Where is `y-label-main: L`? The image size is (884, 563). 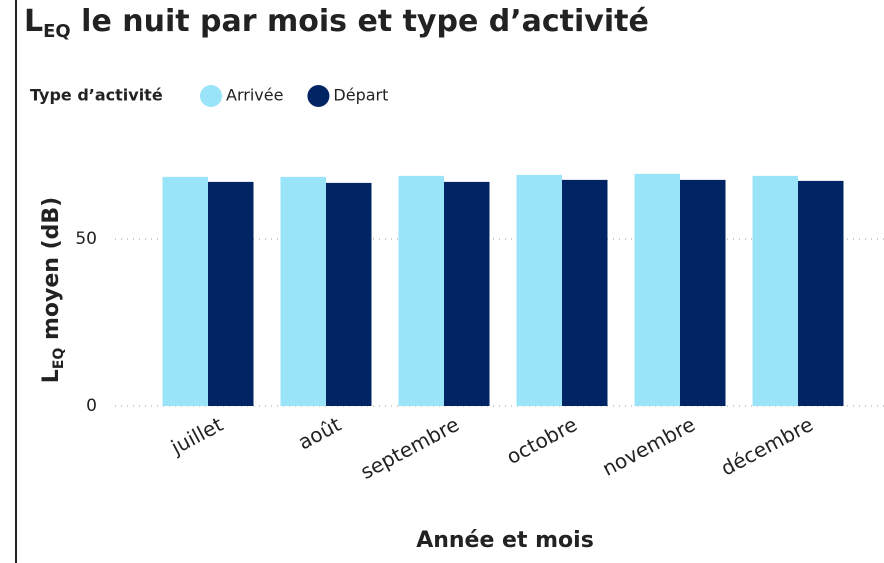
y-label-main: L is located at coordinates (51, 376).